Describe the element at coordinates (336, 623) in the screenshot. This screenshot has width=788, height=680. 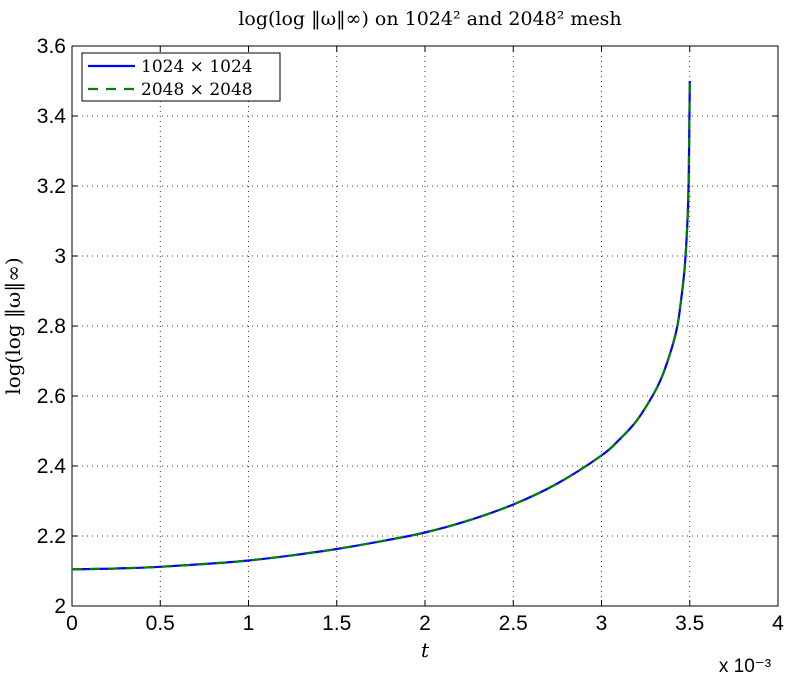
I see `x-tick-label: 1.5` at that location.